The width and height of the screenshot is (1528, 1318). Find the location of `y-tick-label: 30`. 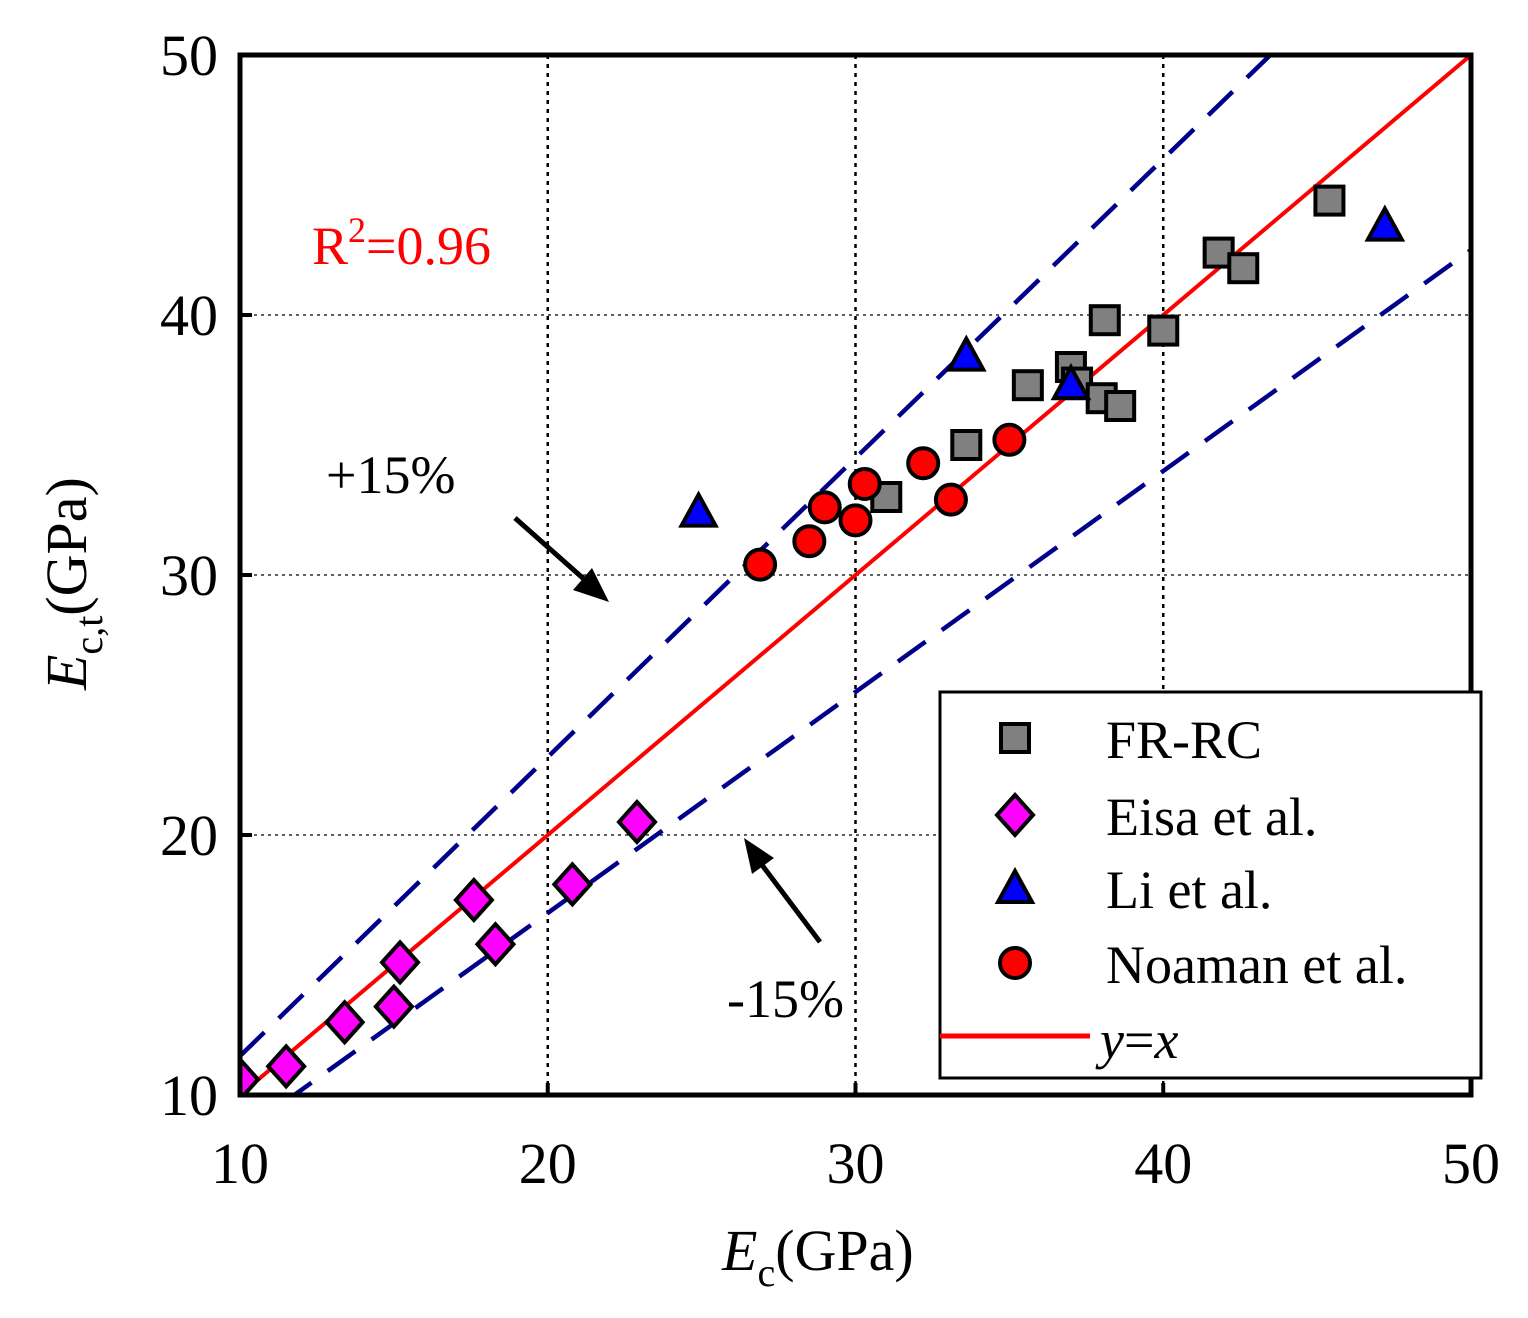

y-tick-label: 30 is located at coordinates (189, 575).